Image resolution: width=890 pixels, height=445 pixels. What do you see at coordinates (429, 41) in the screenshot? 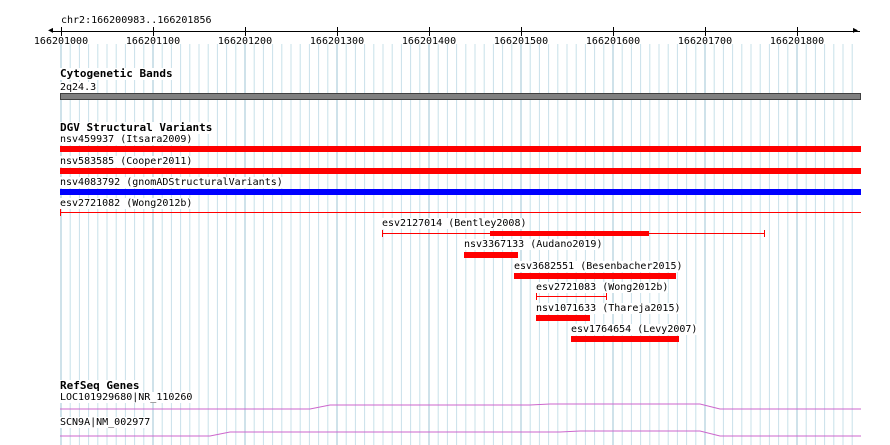
I see `ruler-tick-label: 166201400` at bounding box center [429, 41].